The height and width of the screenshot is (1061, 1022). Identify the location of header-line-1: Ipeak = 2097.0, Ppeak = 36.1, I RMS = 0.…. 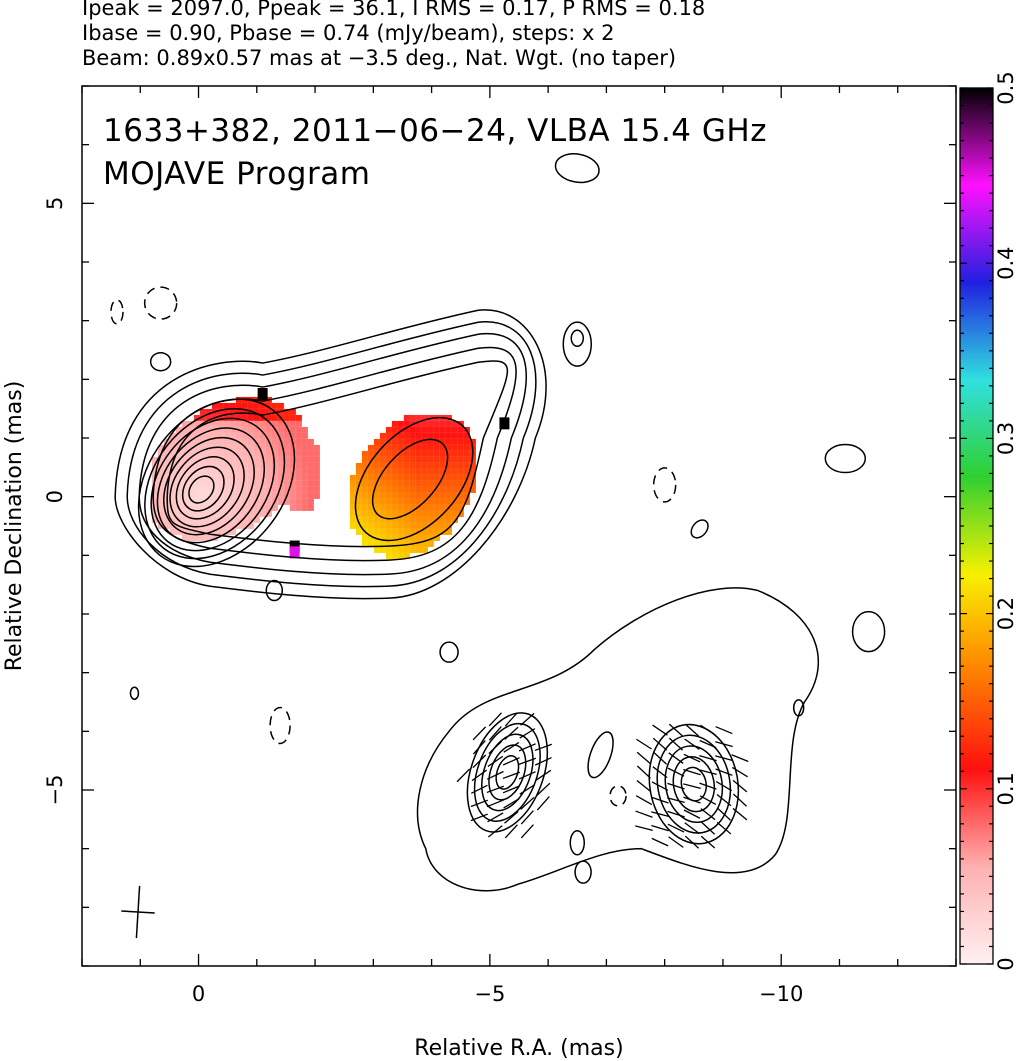
(394, 10).